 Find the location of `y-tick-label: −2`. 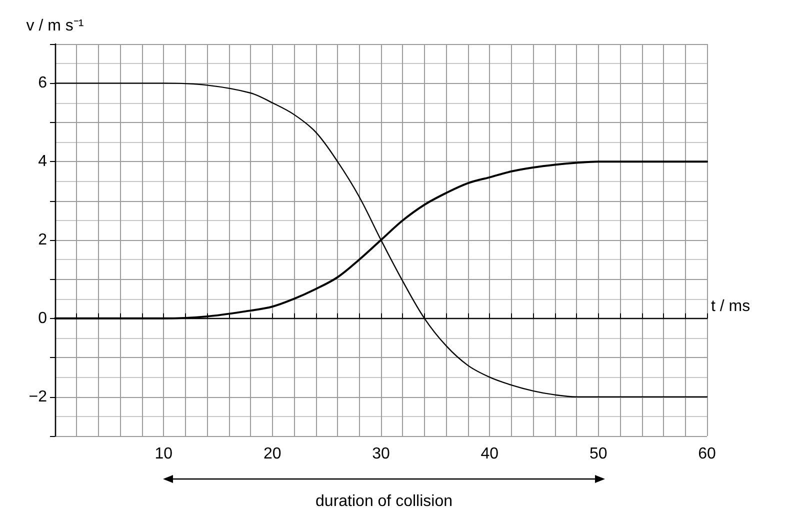

y-tick-label: −2 is located at coordinates (38, 397).